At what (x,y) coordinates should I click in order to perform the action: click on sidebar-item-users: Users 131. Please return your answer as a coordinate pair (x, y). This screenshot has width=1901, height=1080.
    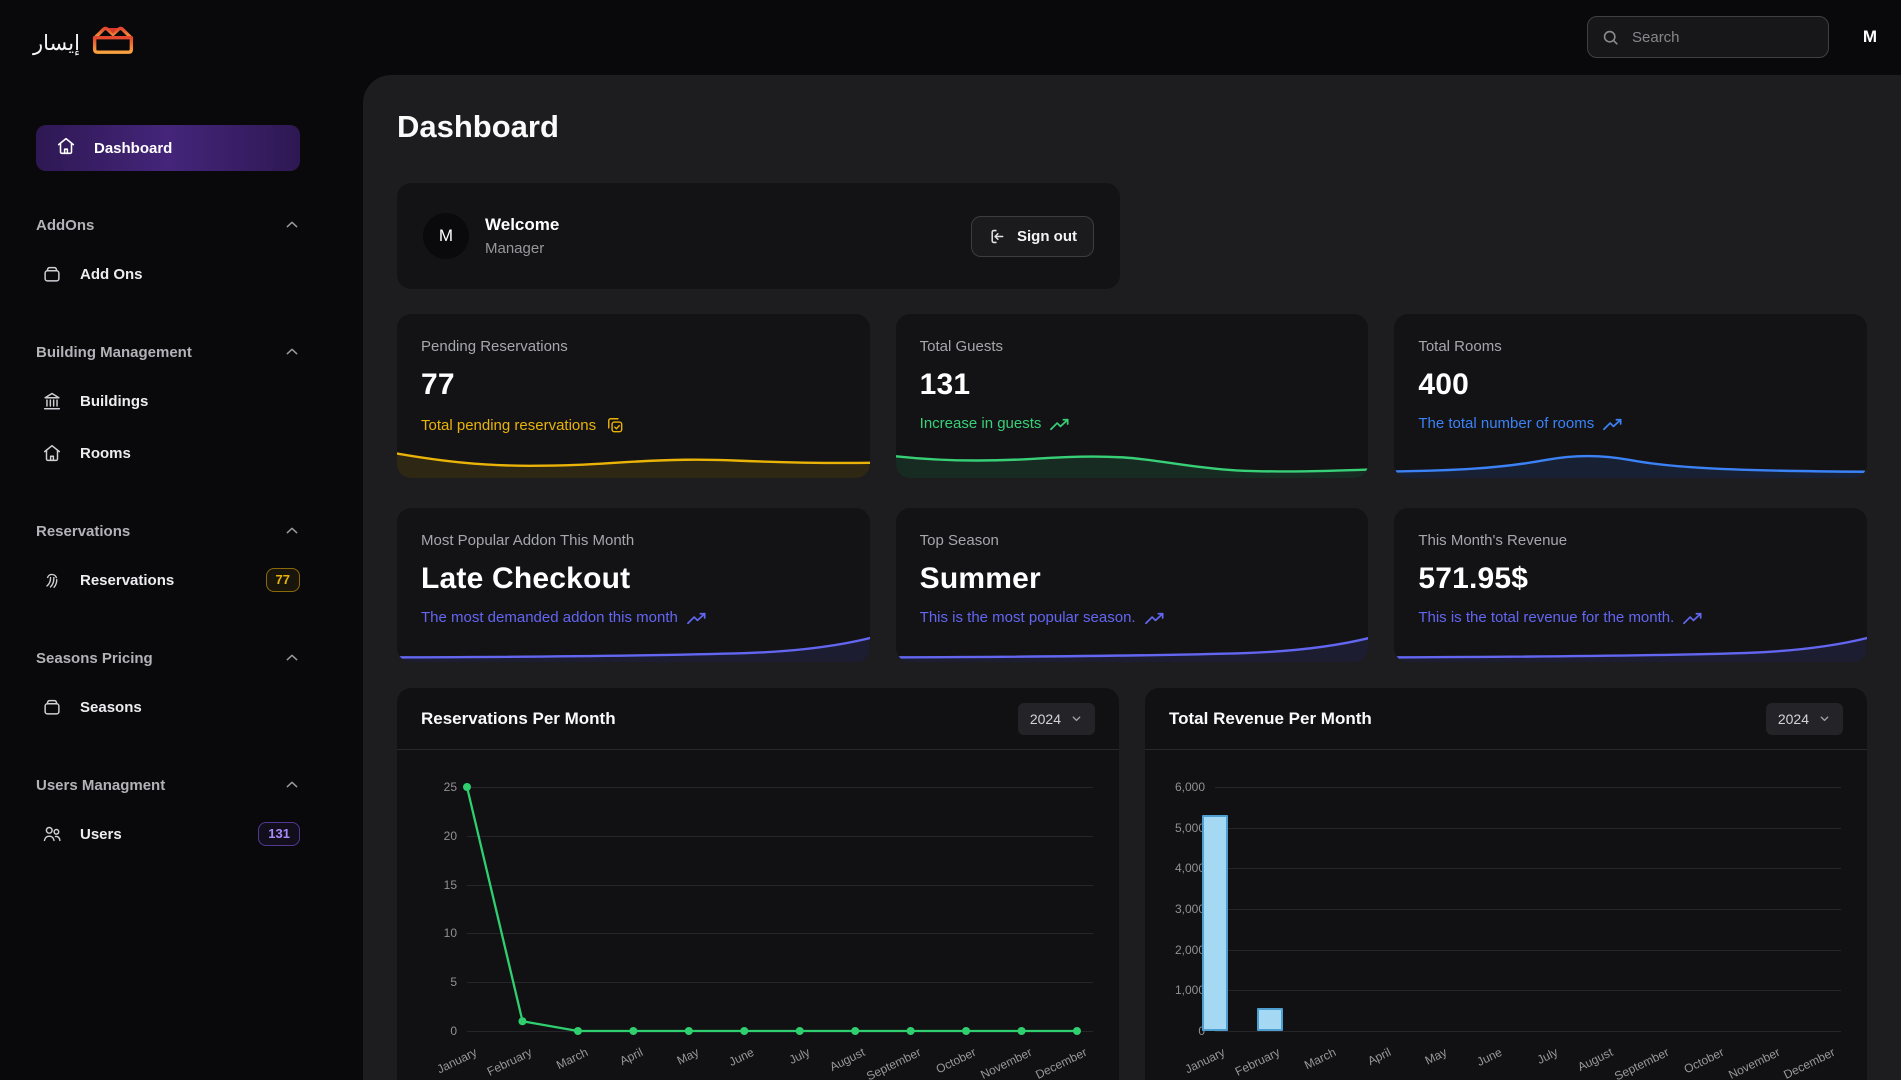
    Looking at the image, I should click on (181, 834).